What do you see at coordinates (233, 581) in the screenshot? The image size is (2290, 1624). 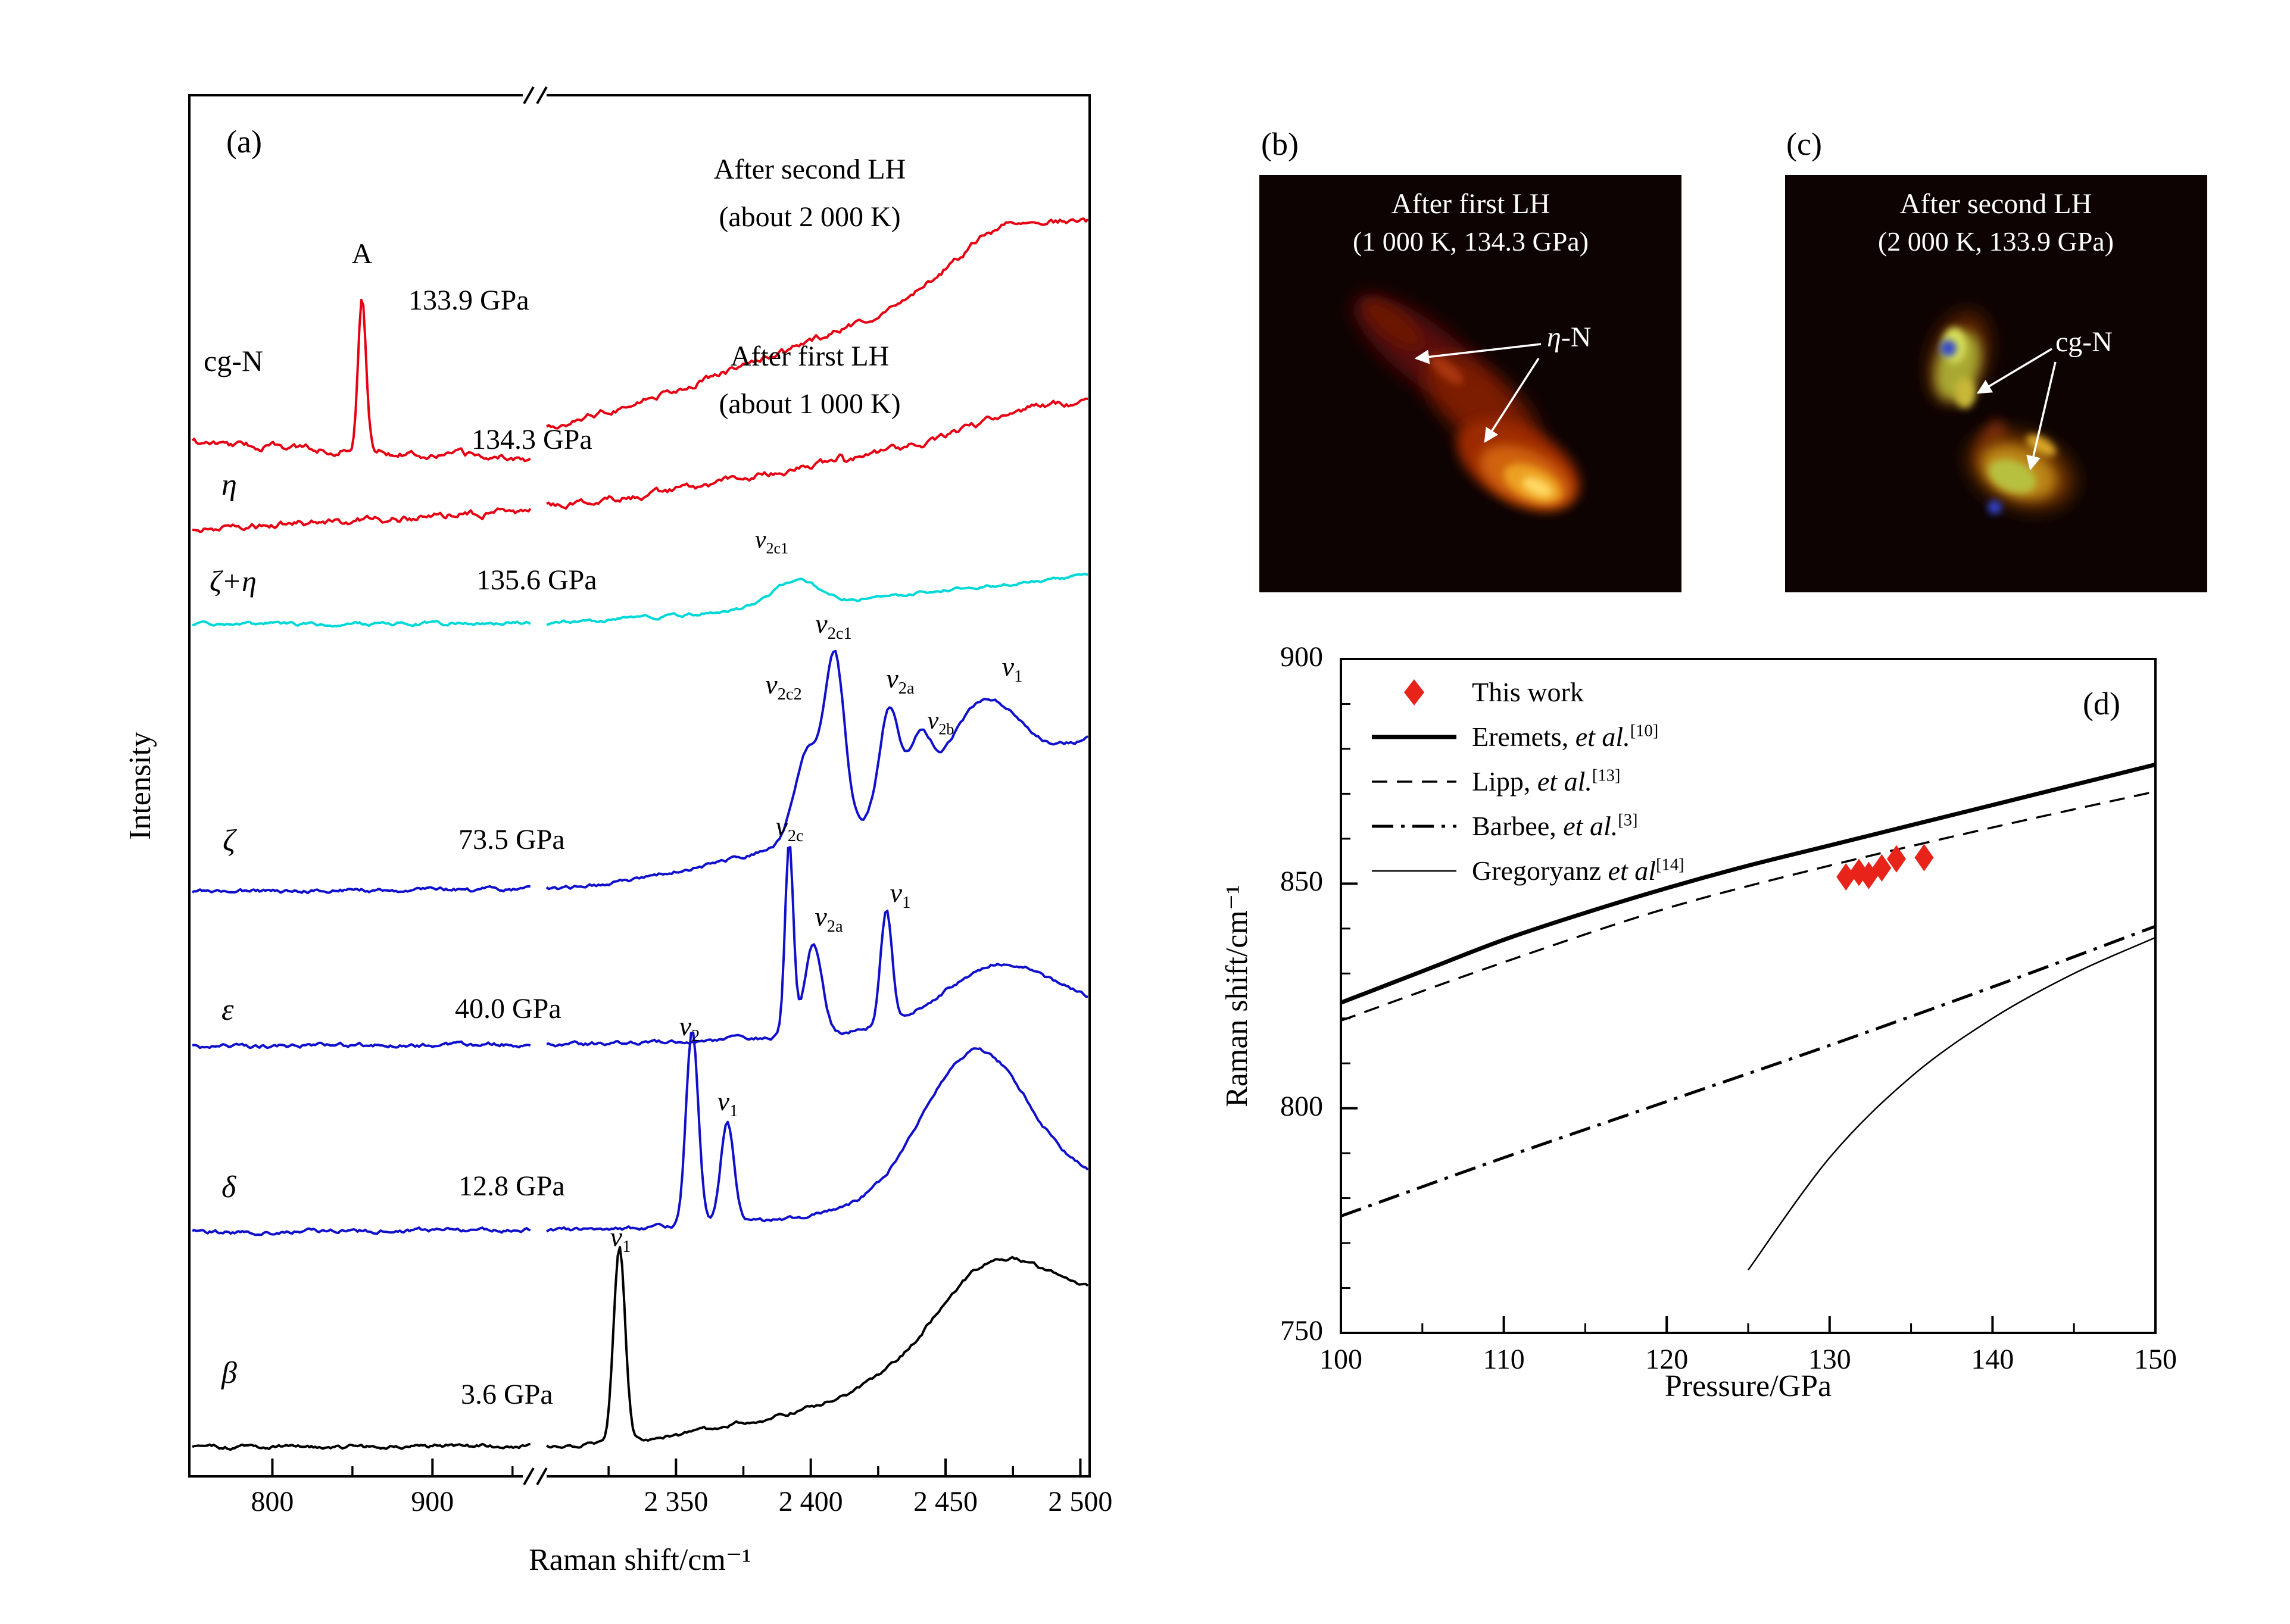 I see `panel-a-ann-ph-zeta-eta: ζ+η` at bounding box center [233, 581].